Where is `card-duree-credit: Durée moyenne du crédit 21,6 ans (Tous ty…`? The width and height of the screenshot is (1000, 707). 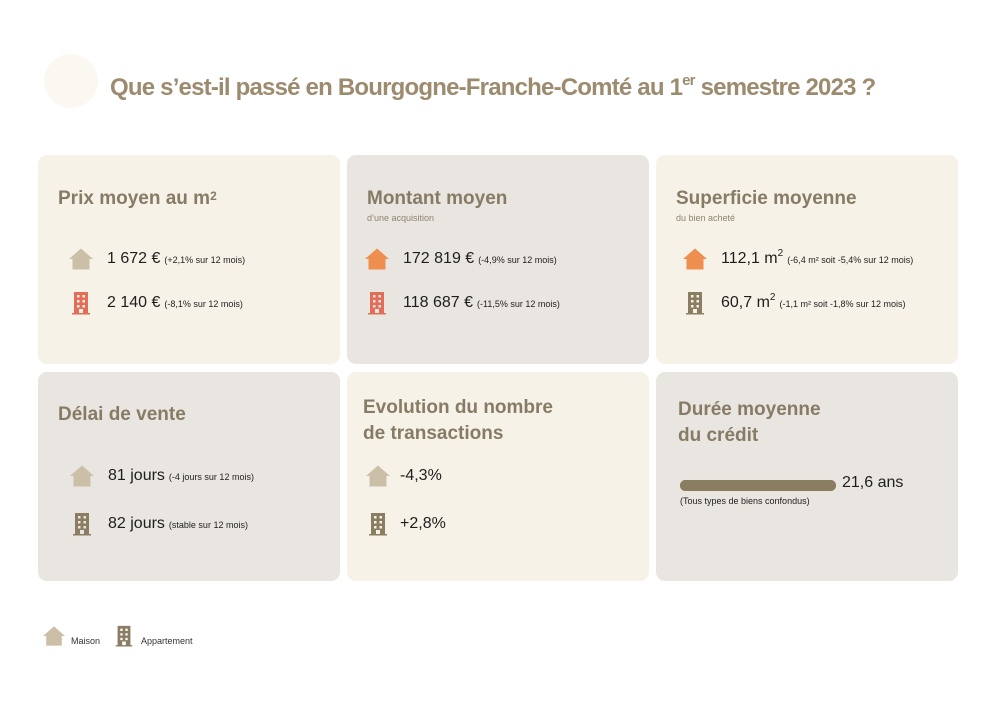 card-duree-credit: Durée moyenne du crédit 21,6 ans (Tous ty… is located at coordinates (807, 476).